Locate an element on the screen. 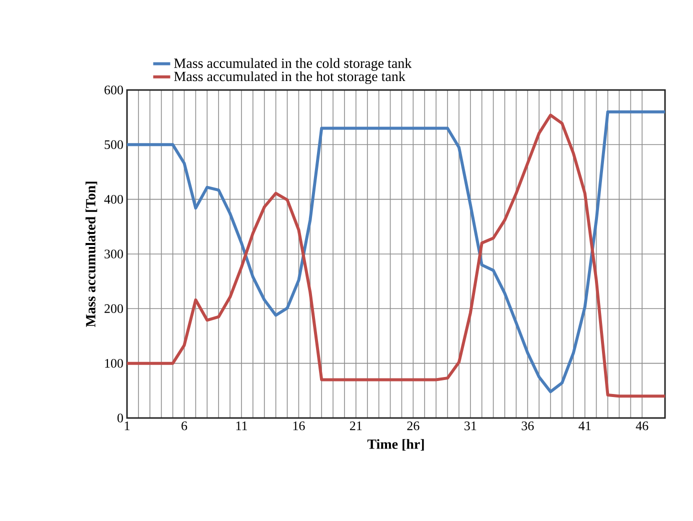 This screenshot has width=693, height=521. y-tick-label: 300 is located at coordinates (113, 254).